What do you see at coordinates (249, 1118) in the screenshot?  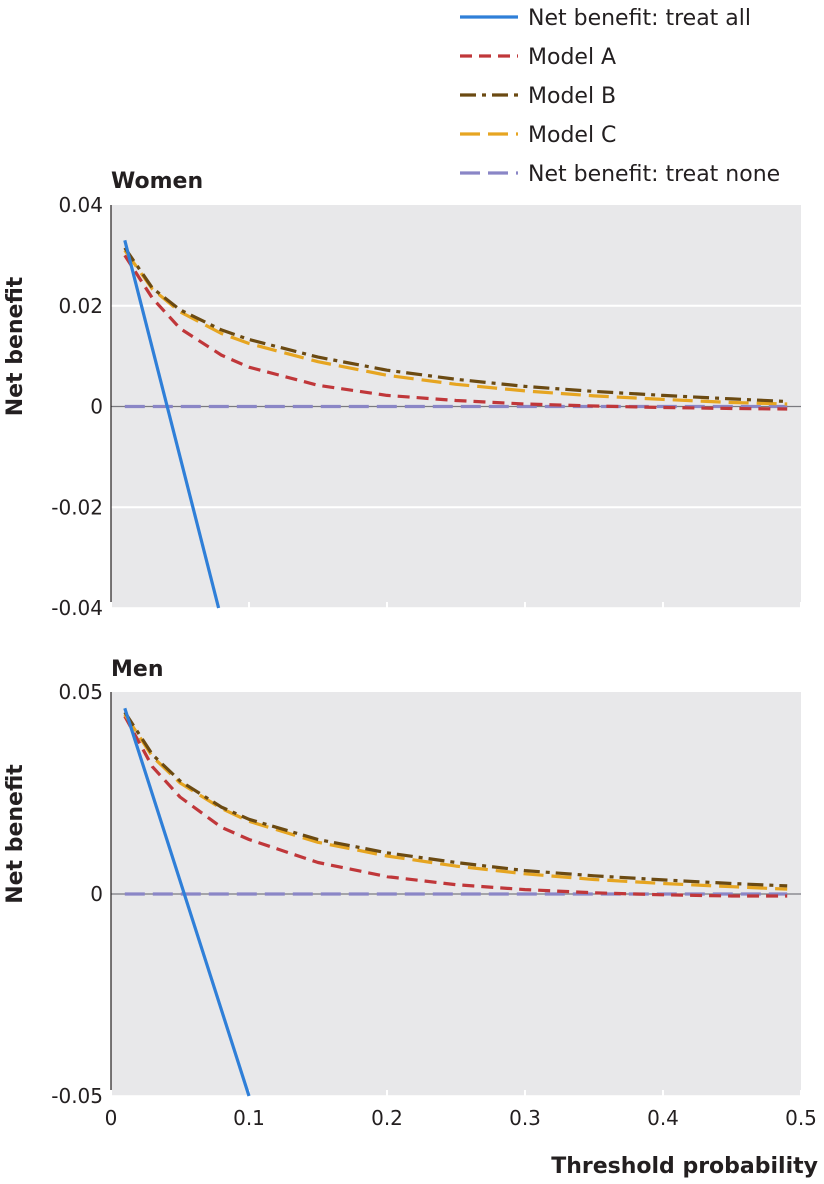 I see `x-tick-label: 0.1` at bounding box center [249, 1118].